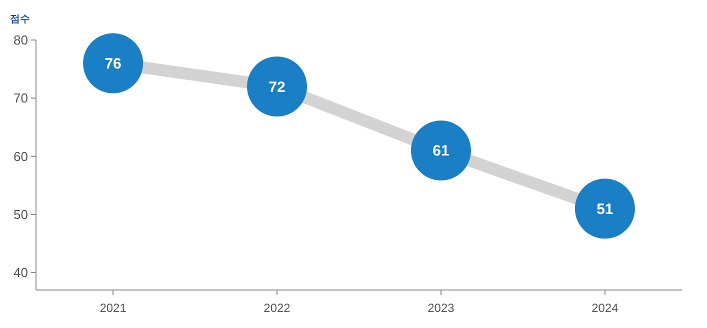 Image resolution: width=707 pixels, height=328 pixels. I want to click on data-label: 51, so click(605, 209).